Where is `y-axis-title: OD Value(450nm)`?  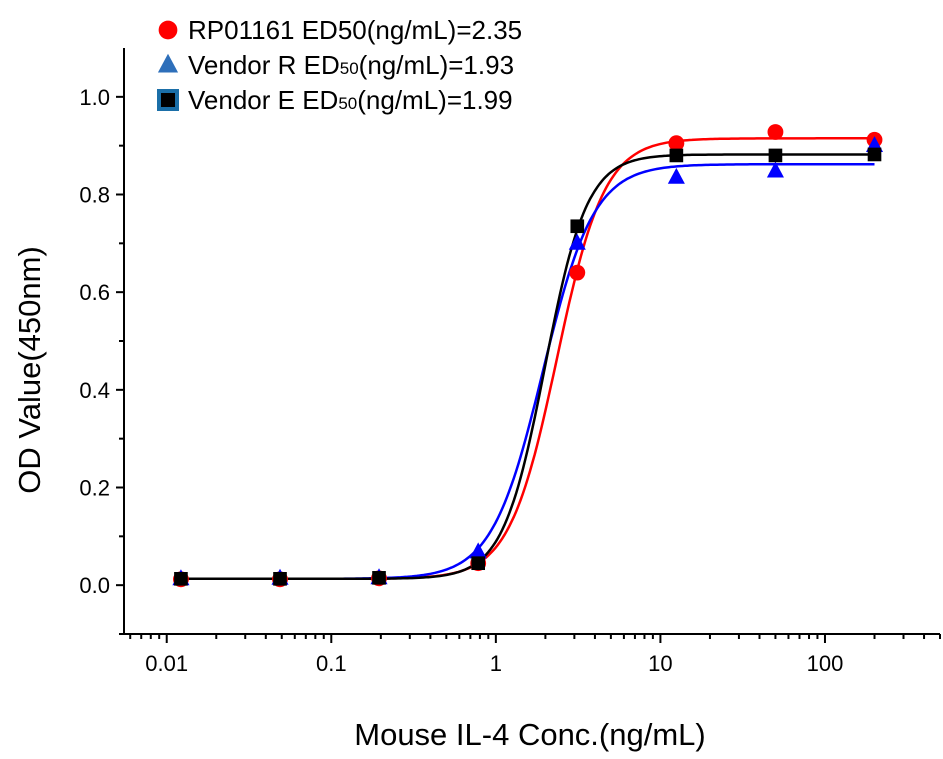
y-axis-title: OD Value(450nm) is located at coordinates (29, 370).